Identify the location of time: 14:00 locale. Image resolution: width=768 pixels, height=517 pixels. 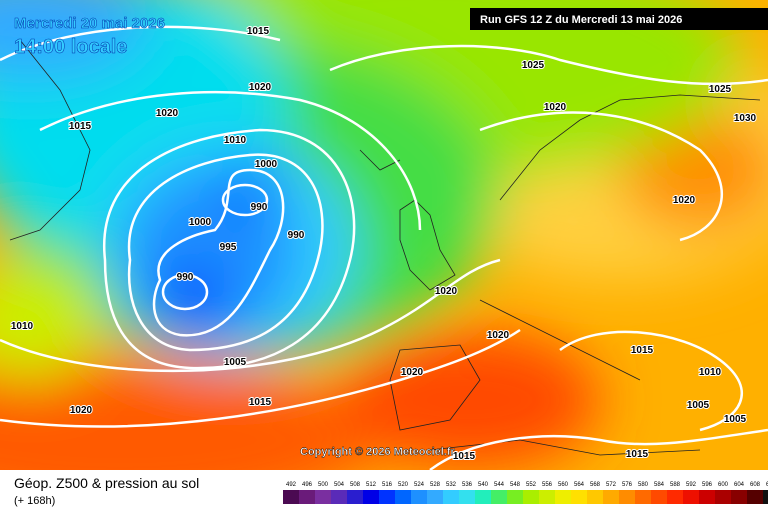
(70, 47).